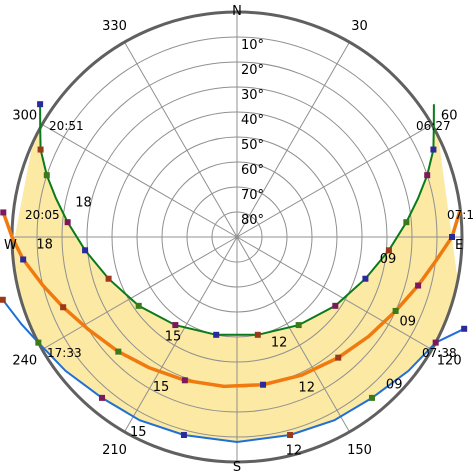 The image size is (474, 474). Describe the element at coordinates (439, 353) in the screenshot. I see `sunrise-label-winter: 07:38` at that location.